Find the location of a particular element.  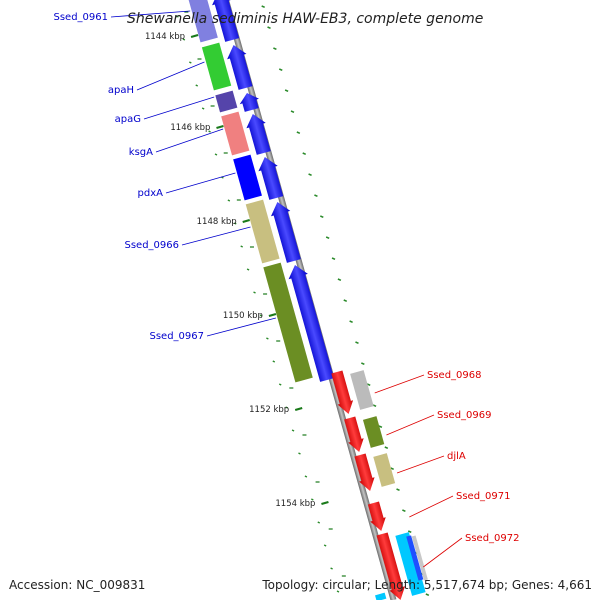

gene-label: apaG is located at coordinates (128, 119).